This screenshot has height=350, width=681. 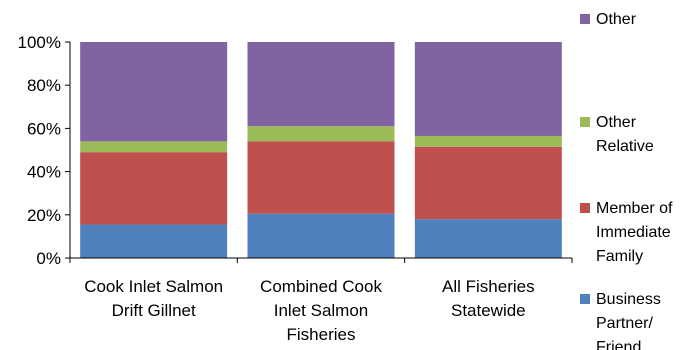 I want to click on bar-segment-c1-s2, so click(x=321, y=134).